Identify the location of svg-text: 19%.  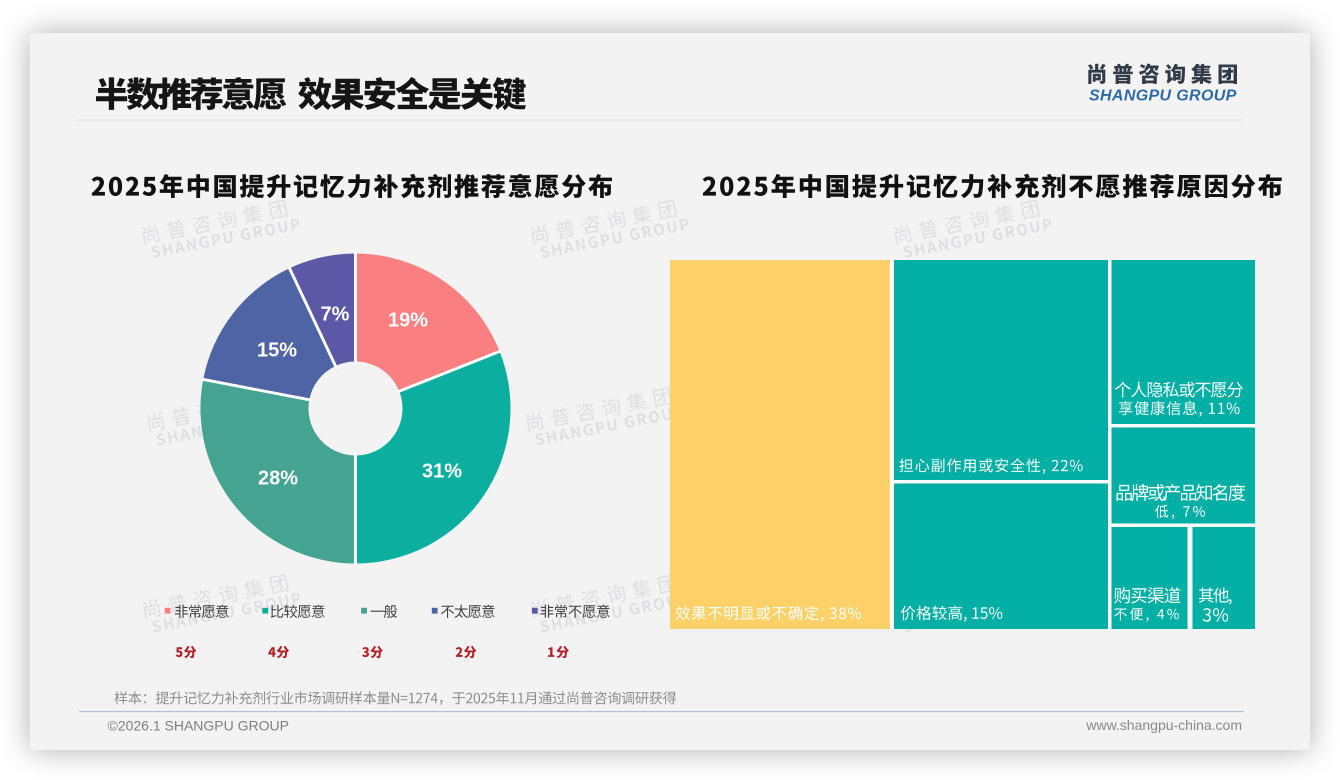
(408, 320).